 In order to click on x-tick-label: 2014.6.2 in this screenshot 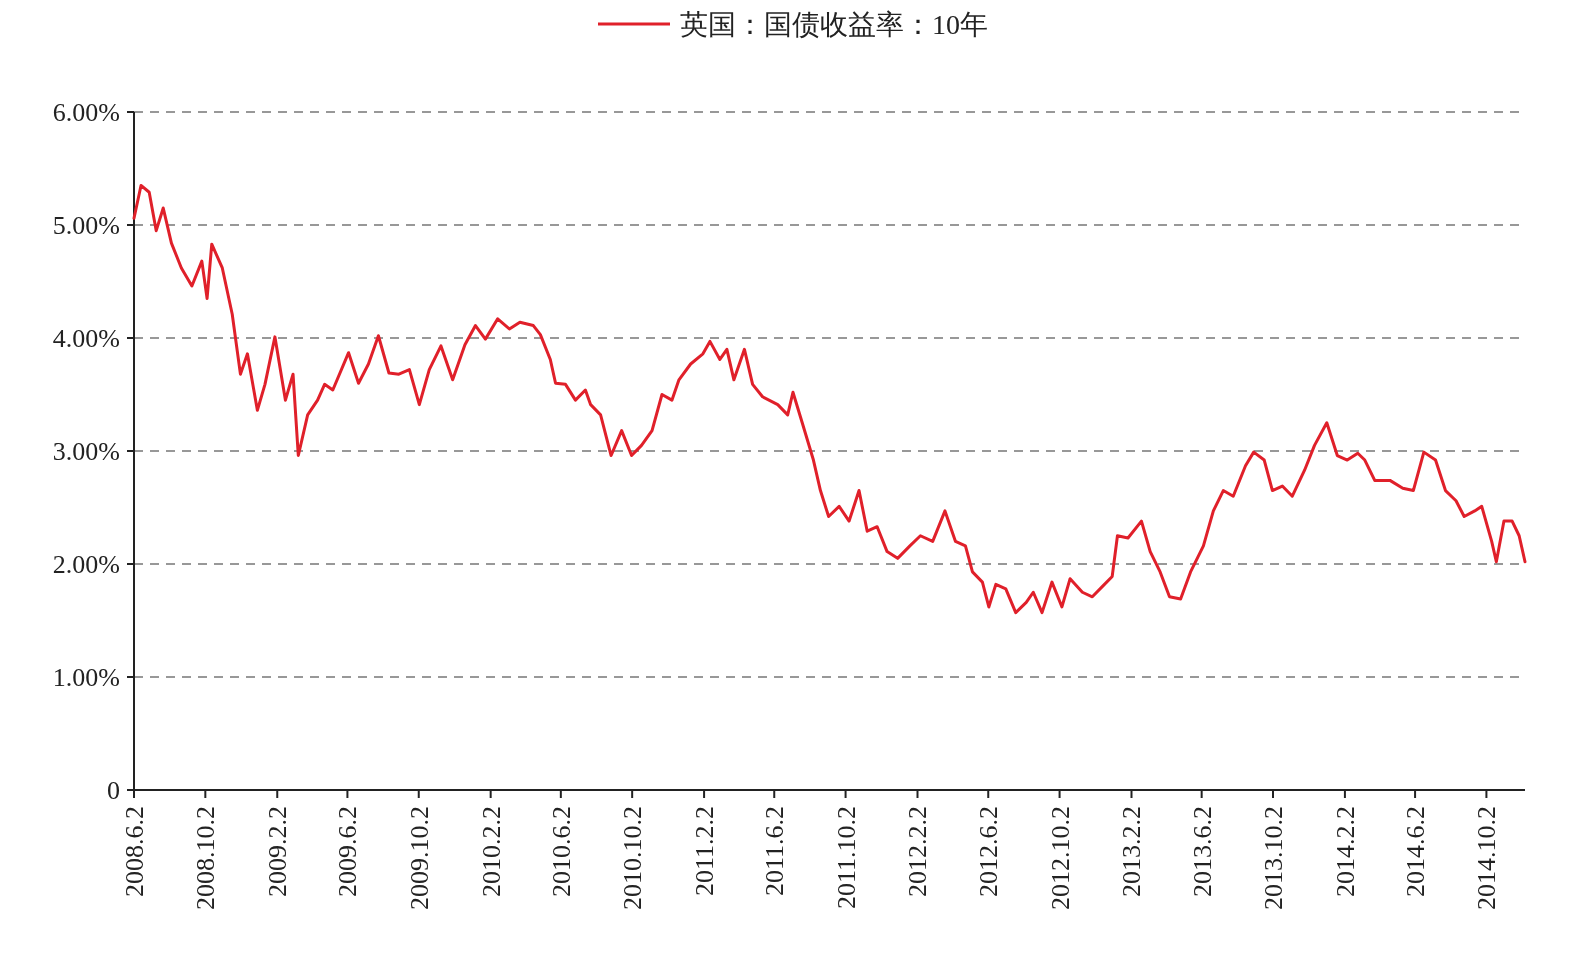, I will do `click(1416, 851)`.